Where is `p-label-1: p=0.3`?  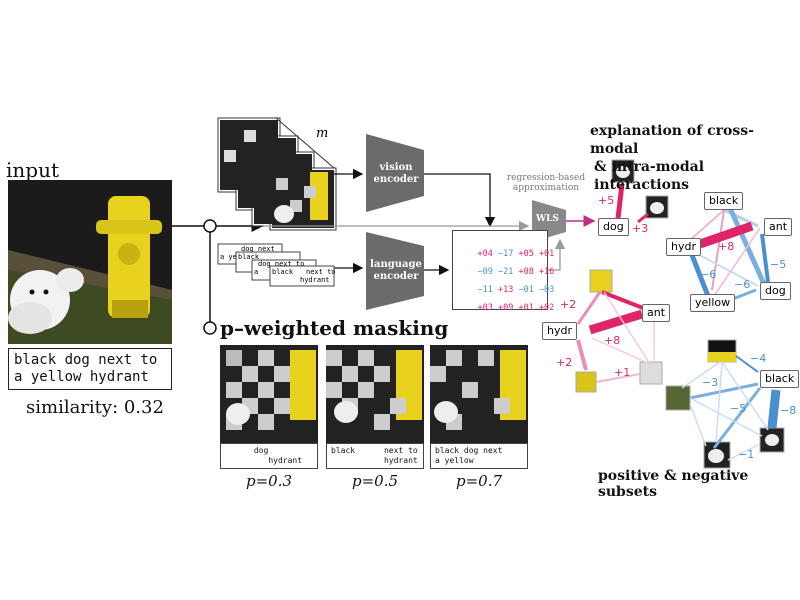 p-label-1: p=0.3 is located at coordinates (269, 481).